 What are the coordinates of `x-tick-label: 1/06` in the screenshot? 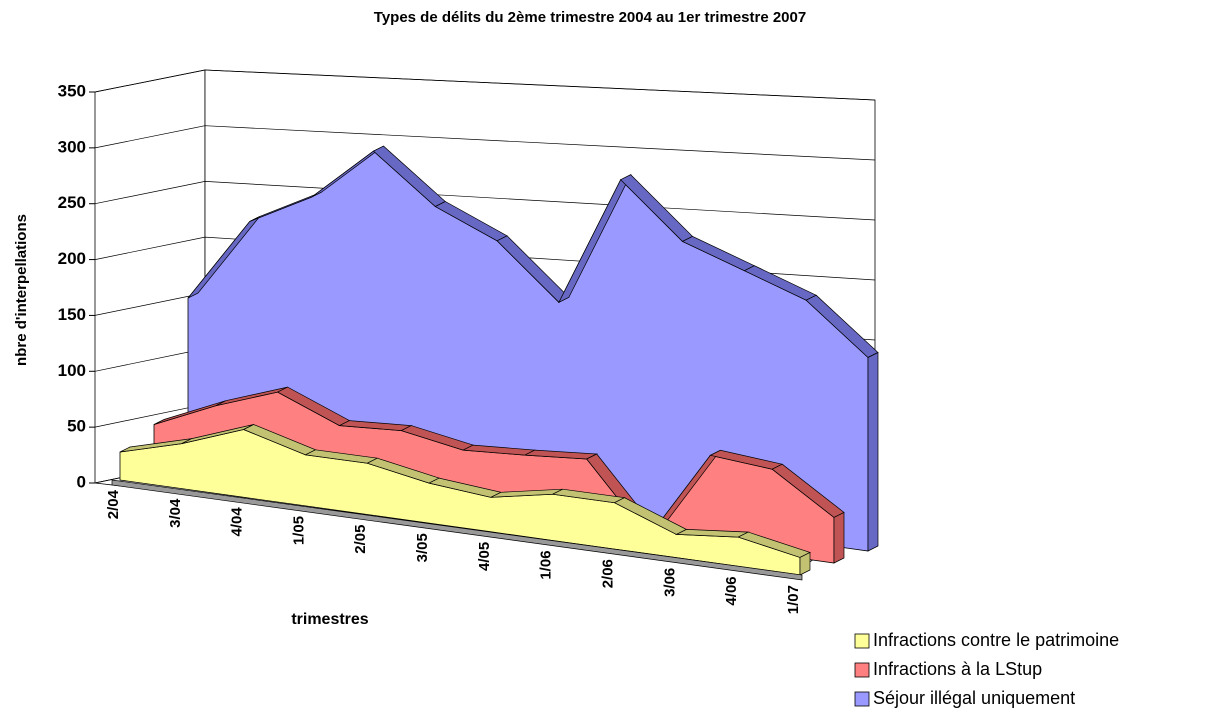 It's located at (546, 564).